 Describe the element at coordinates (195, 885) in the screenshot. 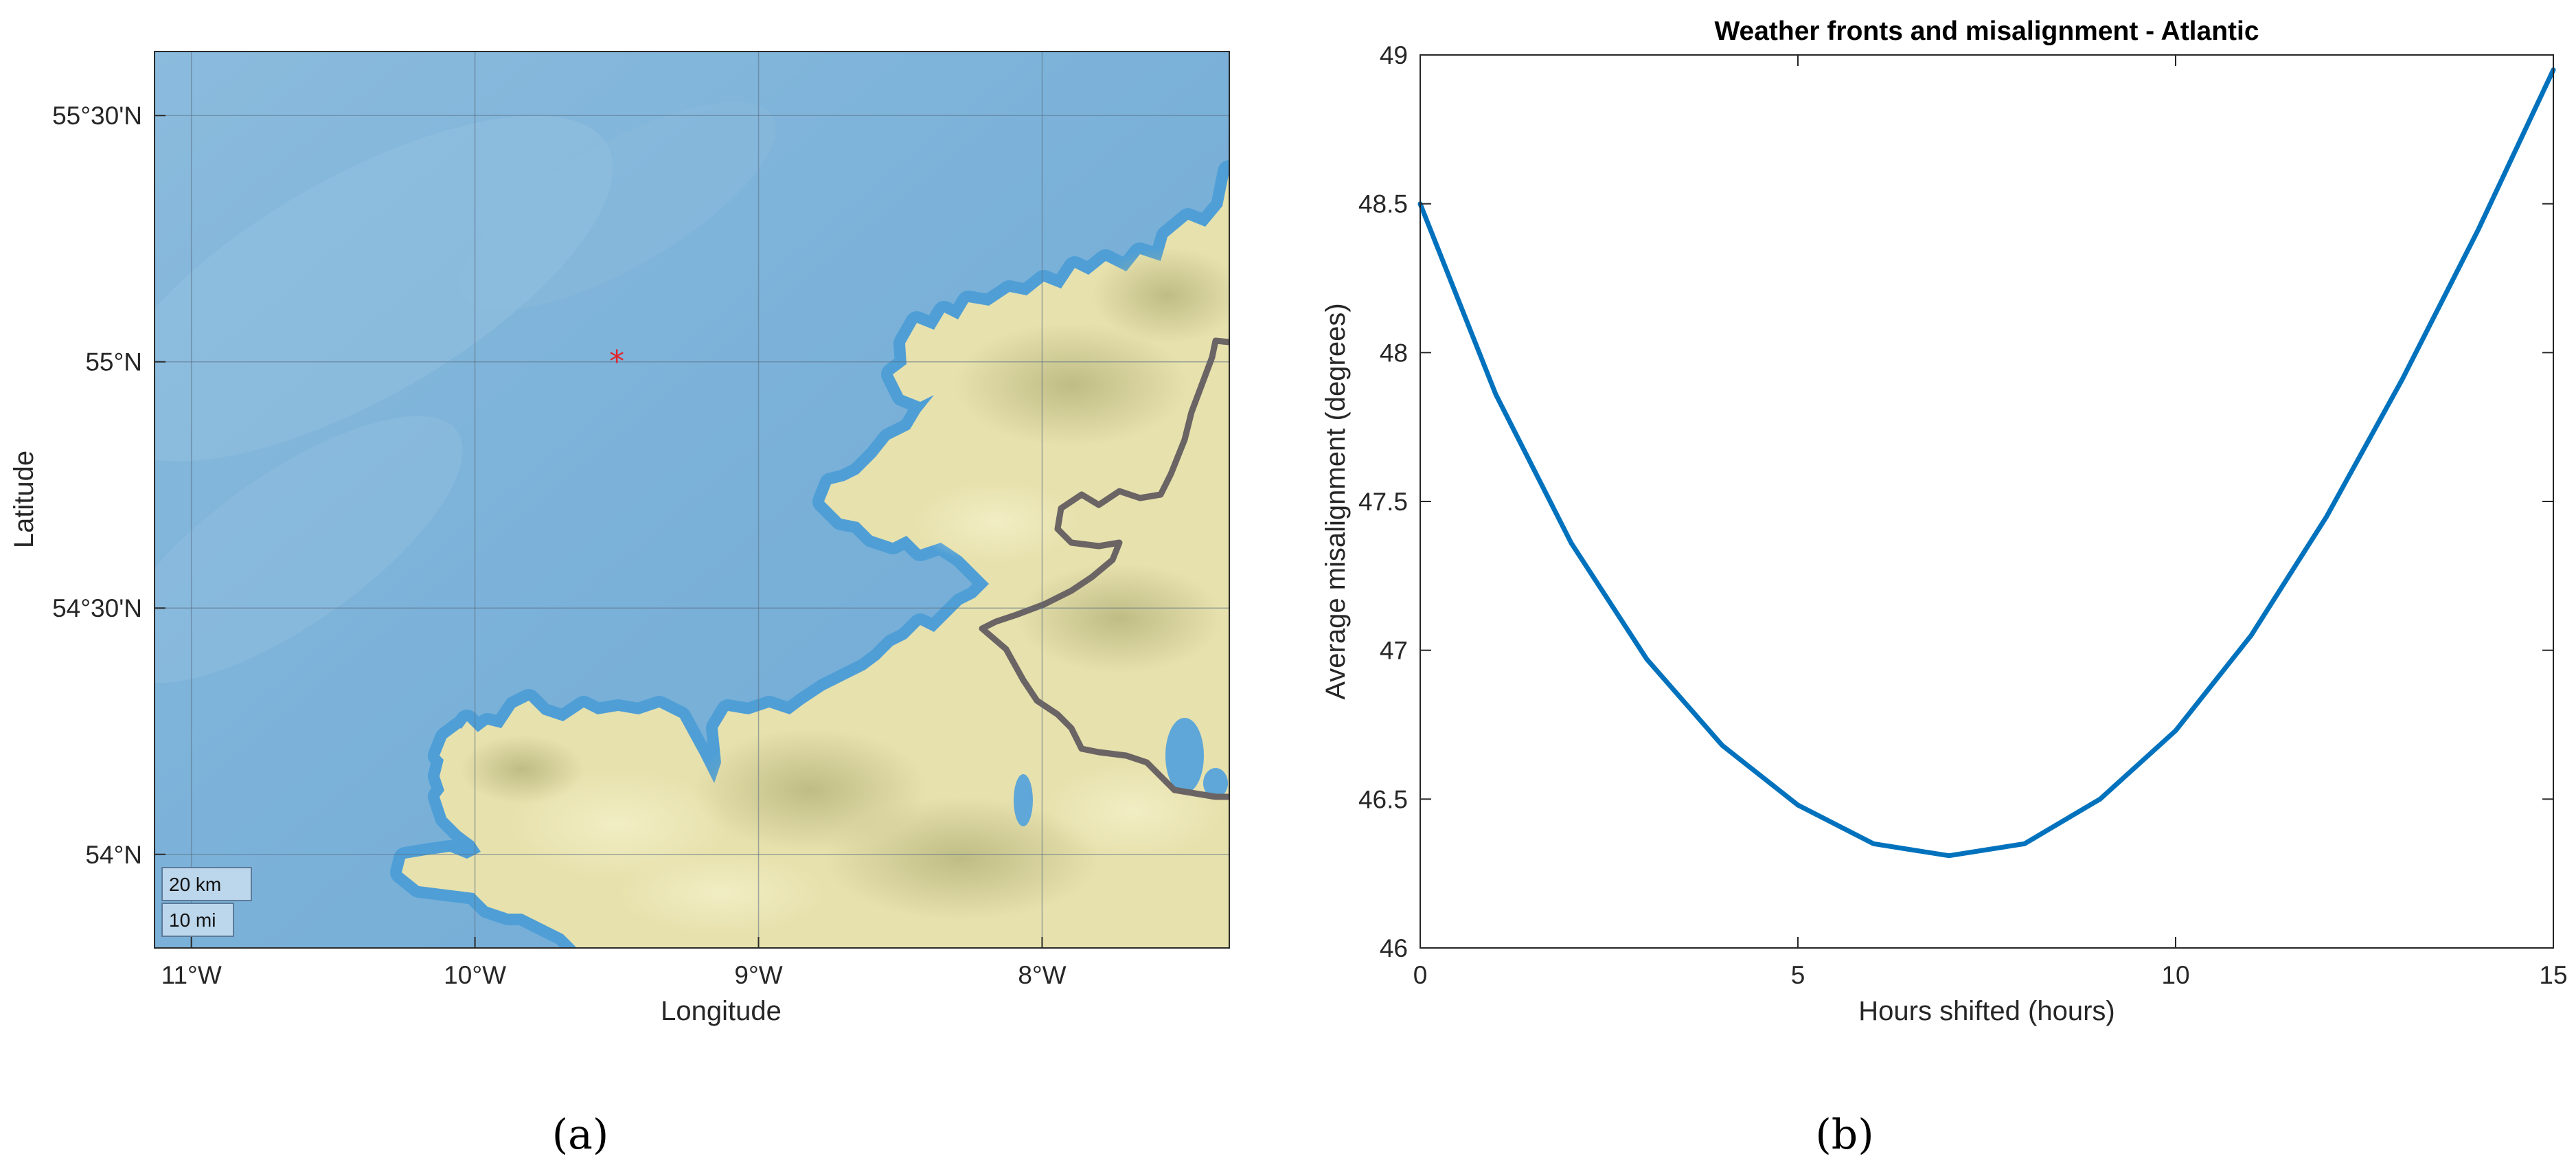

I see `scale-bar-km-label: 20 km` at that location.